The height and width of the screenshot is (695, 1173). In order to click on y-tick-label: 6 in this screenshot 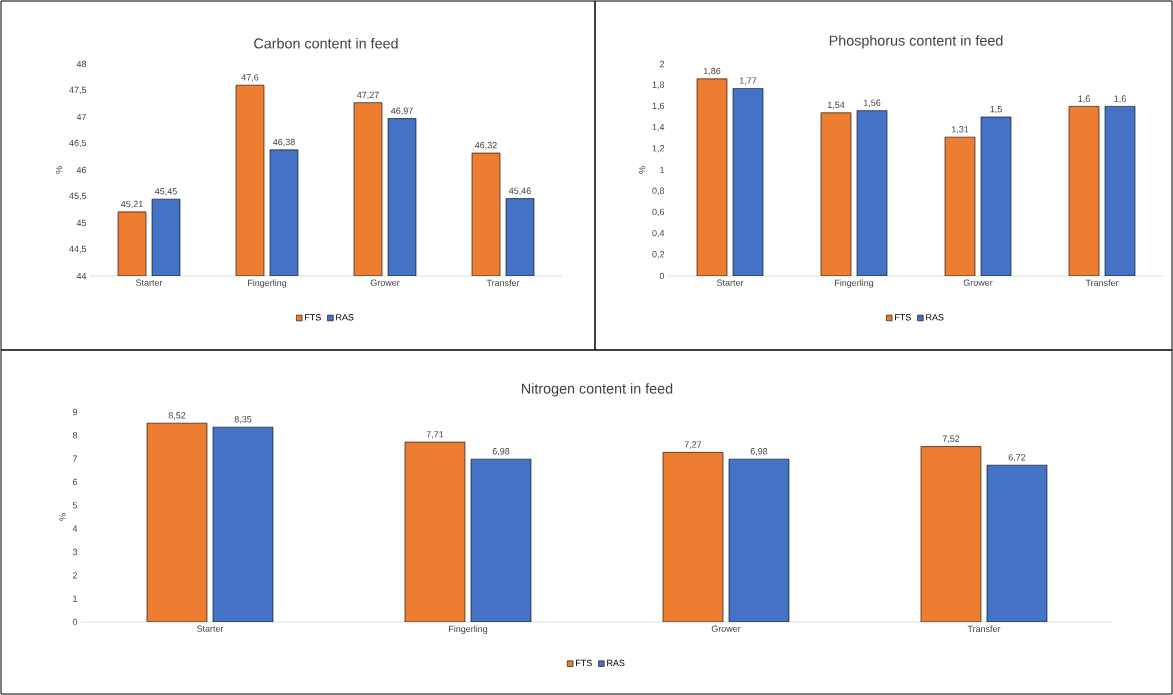, I will do `click(75, 482)`.